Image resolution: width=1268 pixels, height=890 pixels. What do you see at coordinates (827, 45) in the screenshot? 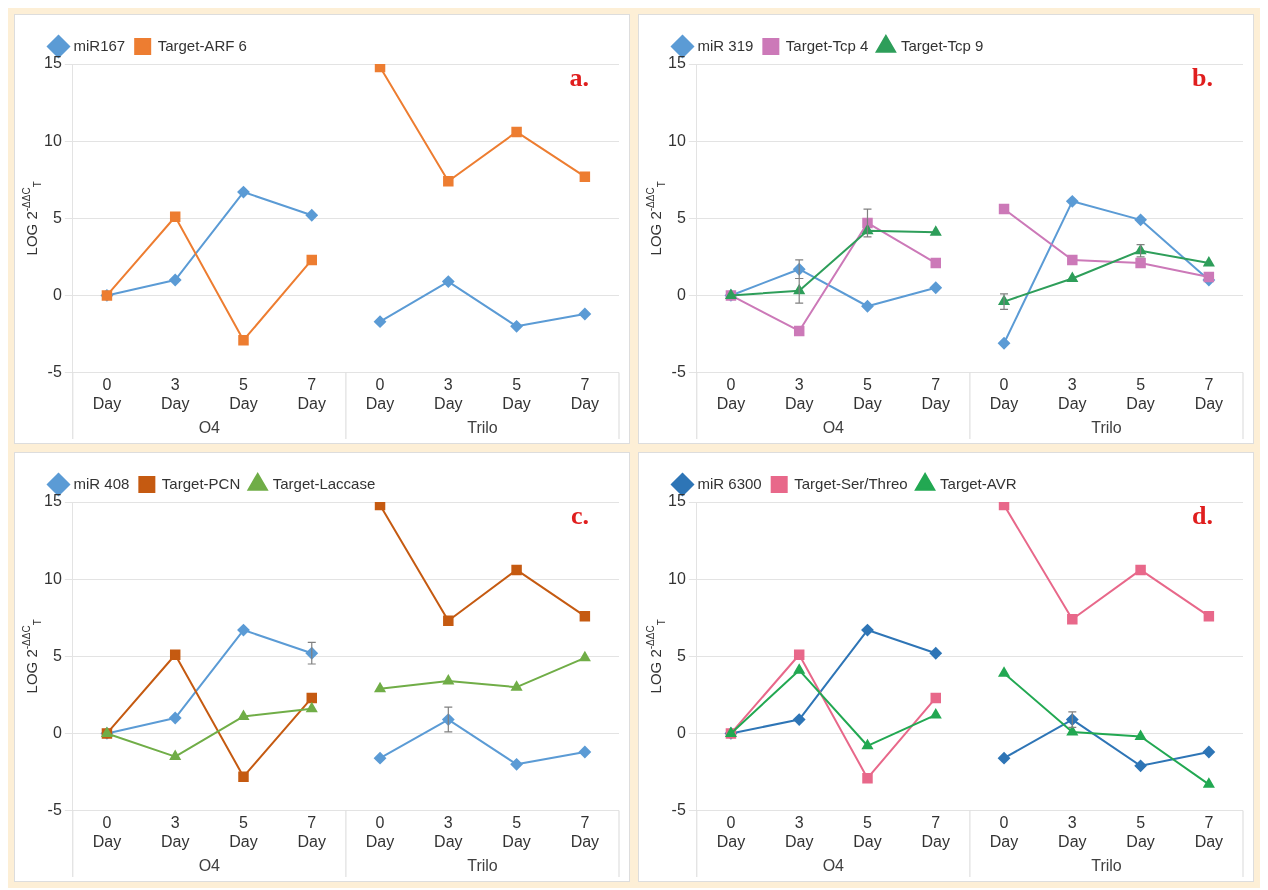
I see `legend-label: Target-Tcp 4` at bounding box center [827, 45].